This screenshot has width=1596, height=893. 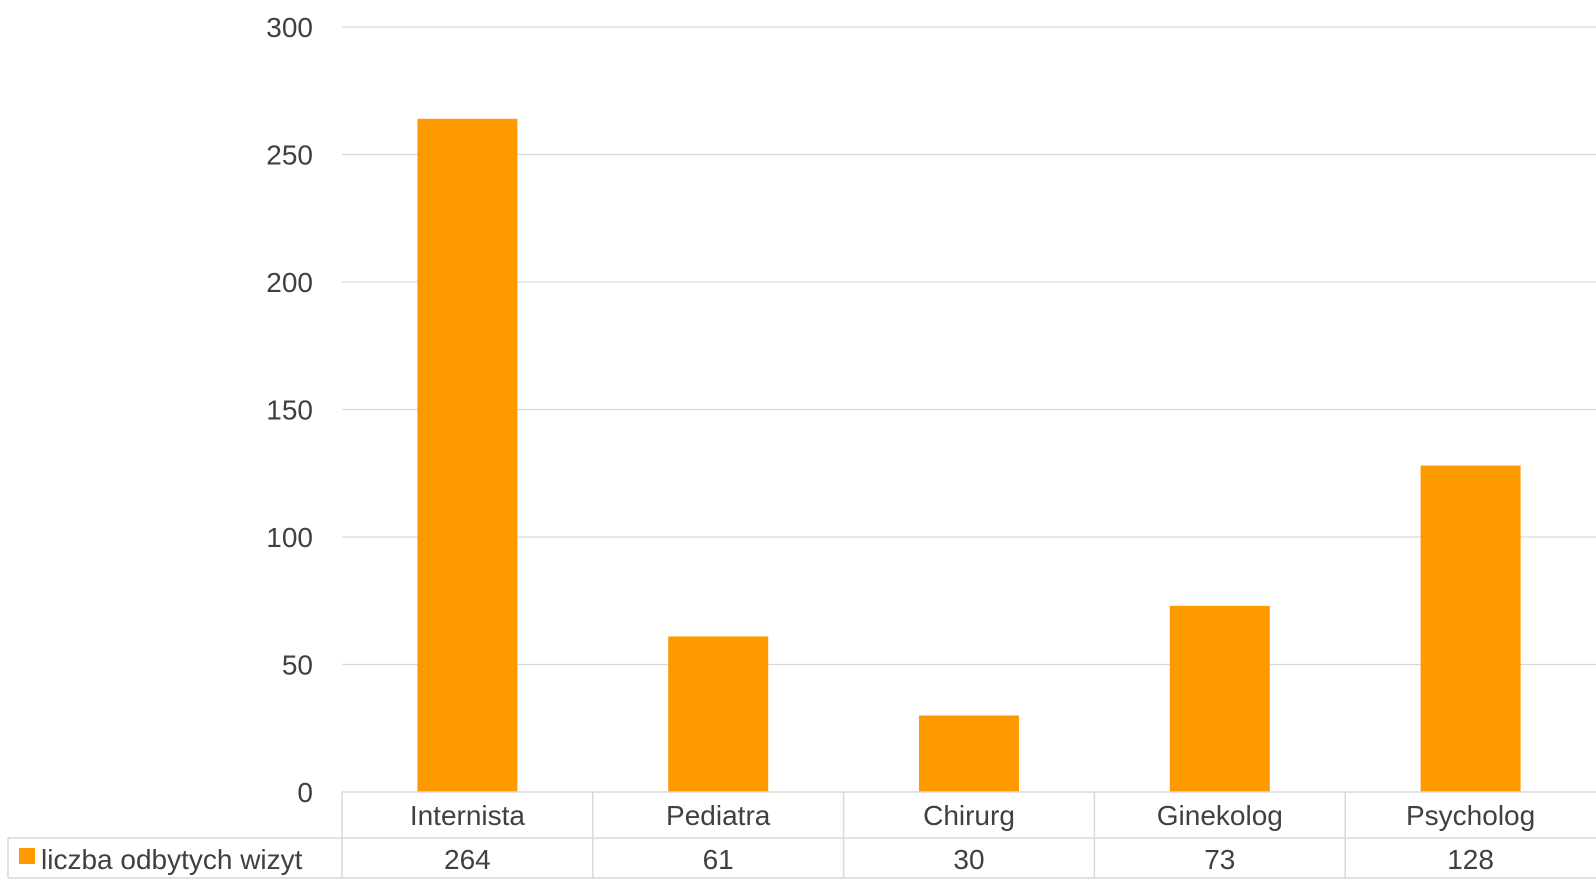 I want to click on data-label: 30, so click(x=968, y=859).